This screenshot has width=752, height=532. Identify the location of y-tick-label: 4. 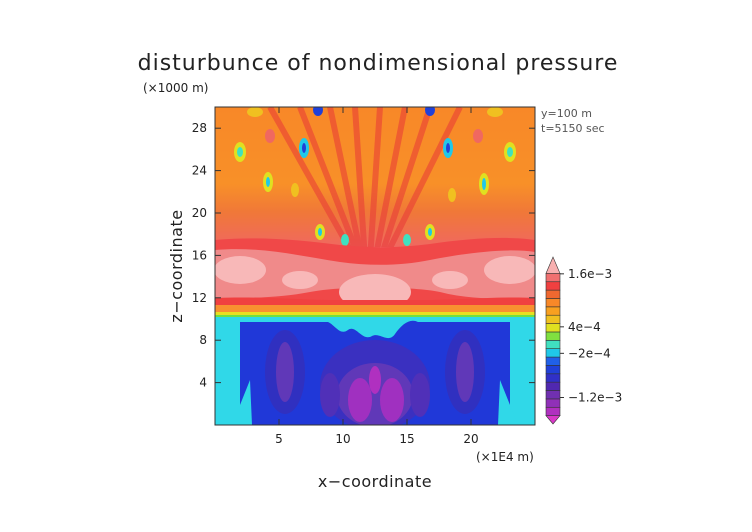
(203, 383).